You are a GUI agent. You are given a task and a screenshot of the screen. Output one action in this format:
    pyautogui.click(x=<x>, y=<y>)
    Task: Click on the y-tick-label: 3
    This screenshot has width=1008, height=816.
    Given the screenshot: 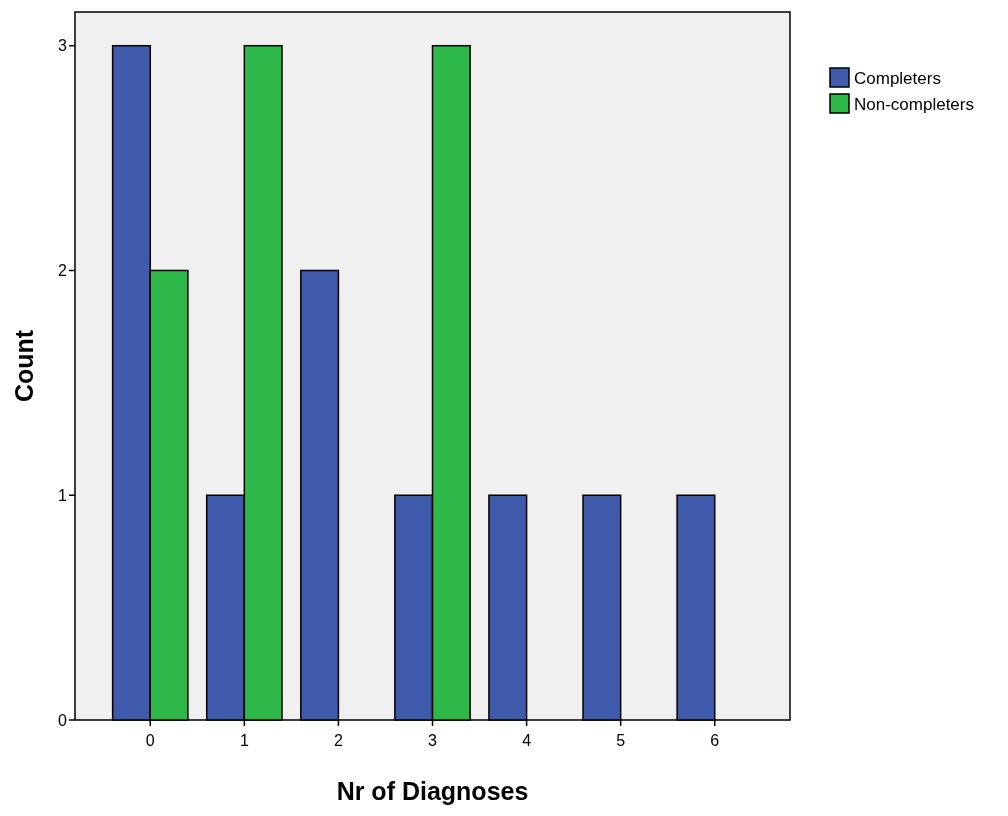 What is the action you would take?
    pyautogui.click(x=63, y=46)
    